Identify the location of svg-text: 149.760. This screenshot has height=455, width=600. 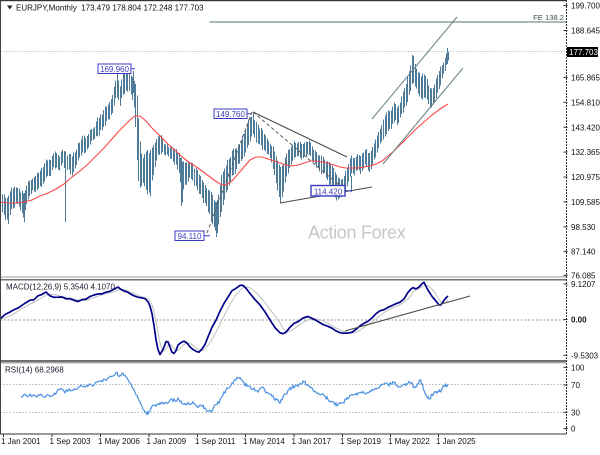
(230, 114).